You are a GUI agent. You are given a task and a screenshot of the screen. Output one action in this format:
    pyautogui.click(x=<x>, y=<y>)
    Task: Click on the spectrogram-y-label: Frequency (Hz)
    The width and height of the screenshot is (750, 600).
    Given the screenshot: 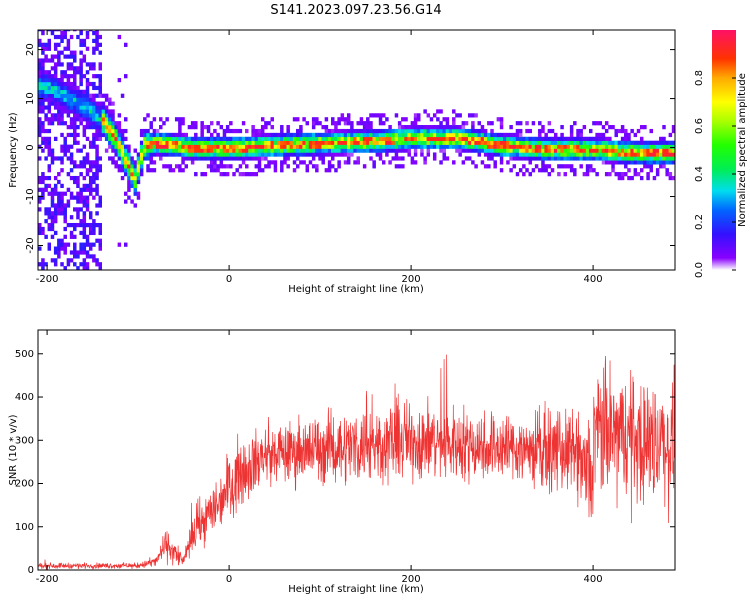 What is the action you would take?
    pyautogui.click(x=13, y=150)
    